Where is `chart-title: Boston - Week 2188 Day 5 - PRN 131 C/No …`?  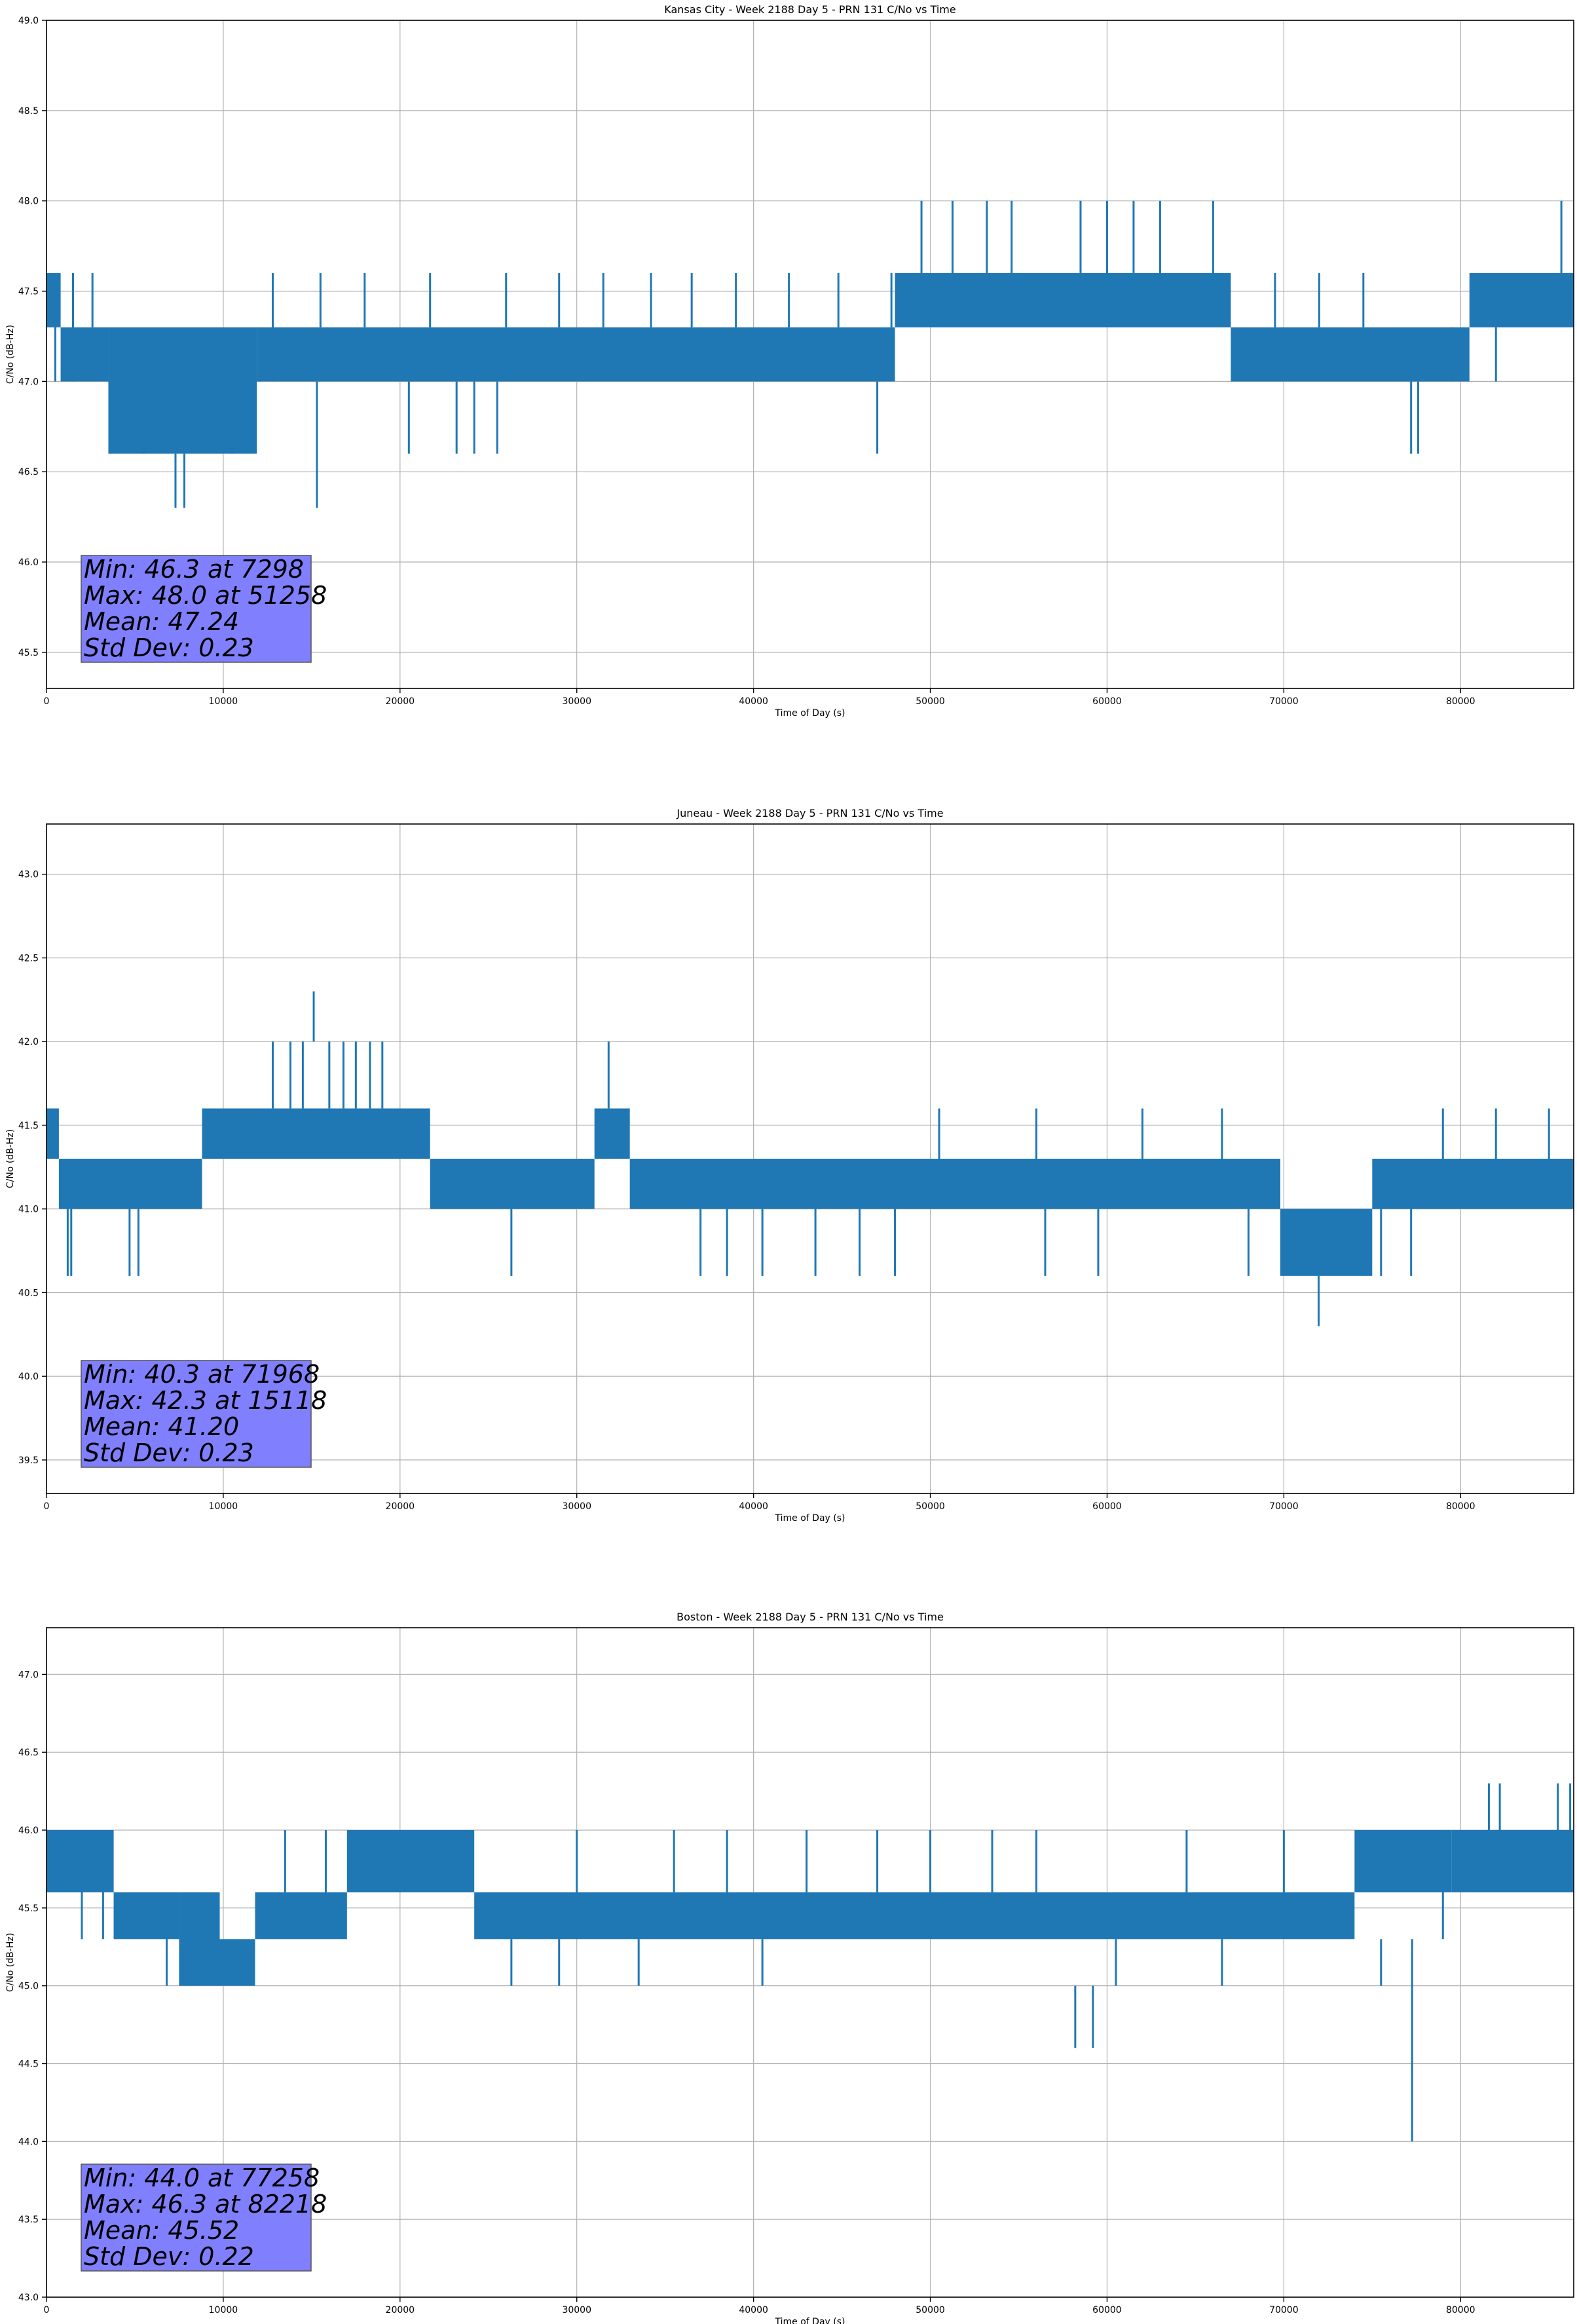
chart-title: Boston - Week 2188 Day 5 - PRN 131 C/No … is located at coordinates (810, 1617).